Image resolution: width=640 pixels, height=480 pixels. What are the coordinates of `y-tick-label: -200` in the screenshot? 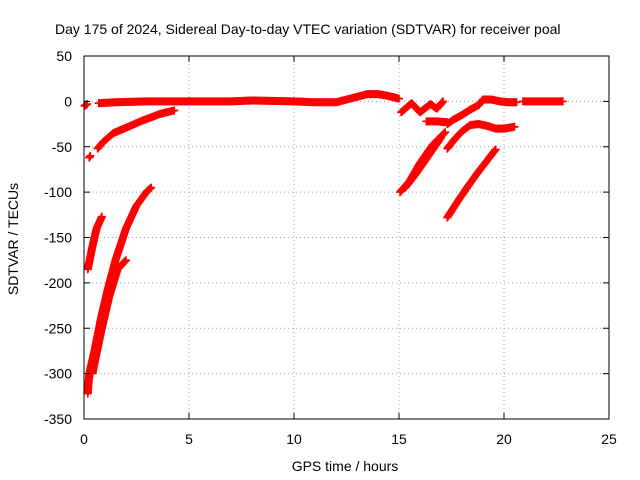 It's located at (58, 283).